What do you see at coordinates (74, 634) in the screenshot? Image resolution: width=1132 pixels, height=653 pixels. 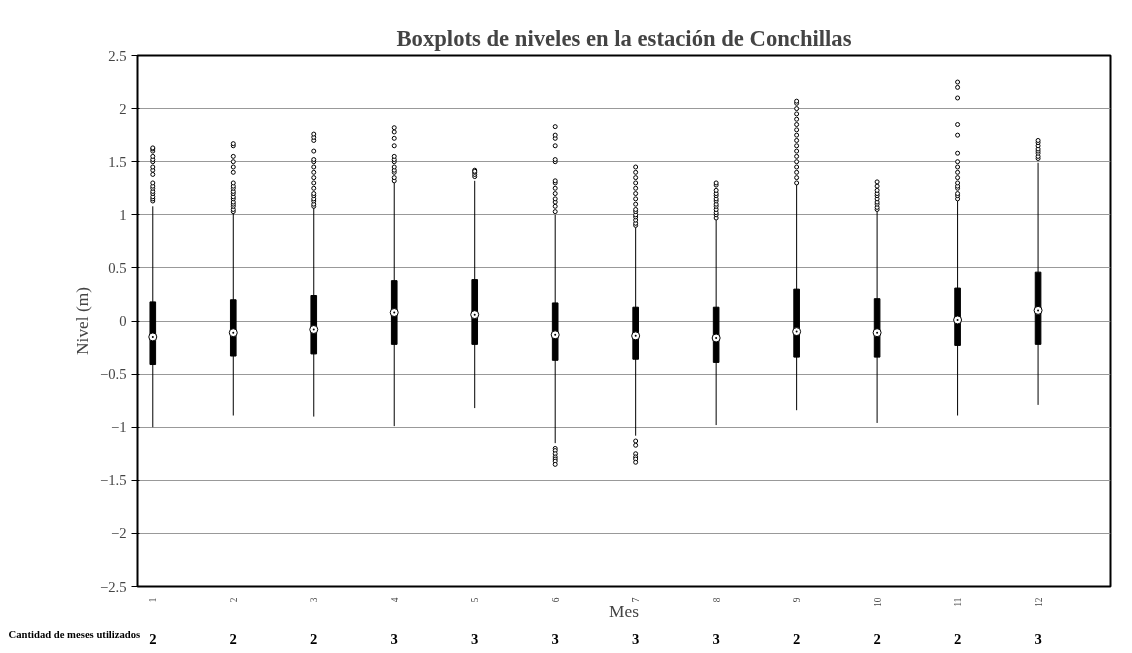 I see `text: Cantidad de meses utilizados` at bounding box center [74, 634].